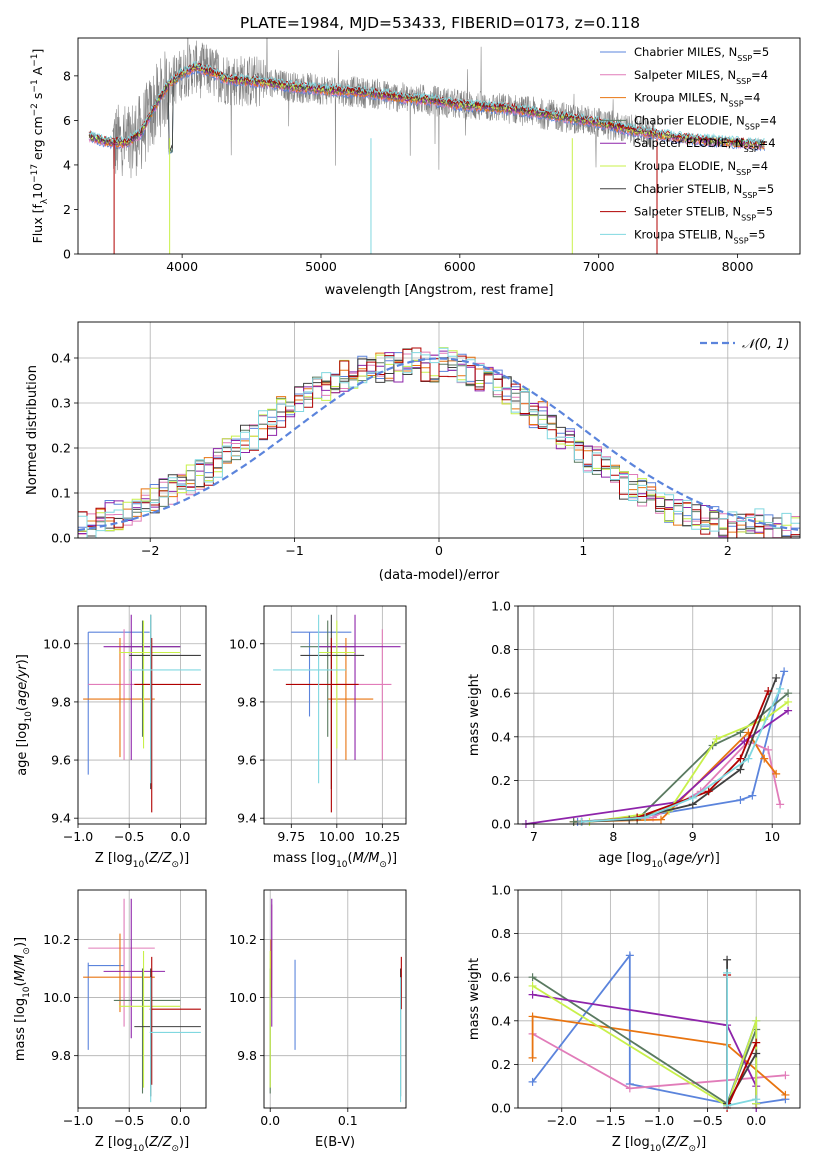 The image size is (819, 1170). Describe the element at coordinates (645, 1050) in the screenshot. I see `series-line-salpeter-elodie` at that location.